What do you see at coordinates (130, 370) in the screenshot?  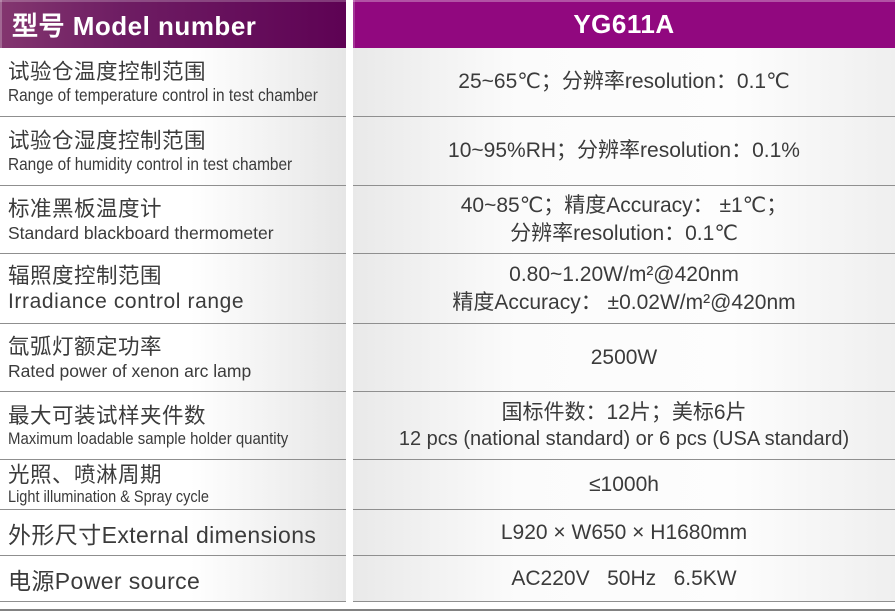 I see `label-en: Rated power of xenon arc lamp` at bounding box center [130, 370].